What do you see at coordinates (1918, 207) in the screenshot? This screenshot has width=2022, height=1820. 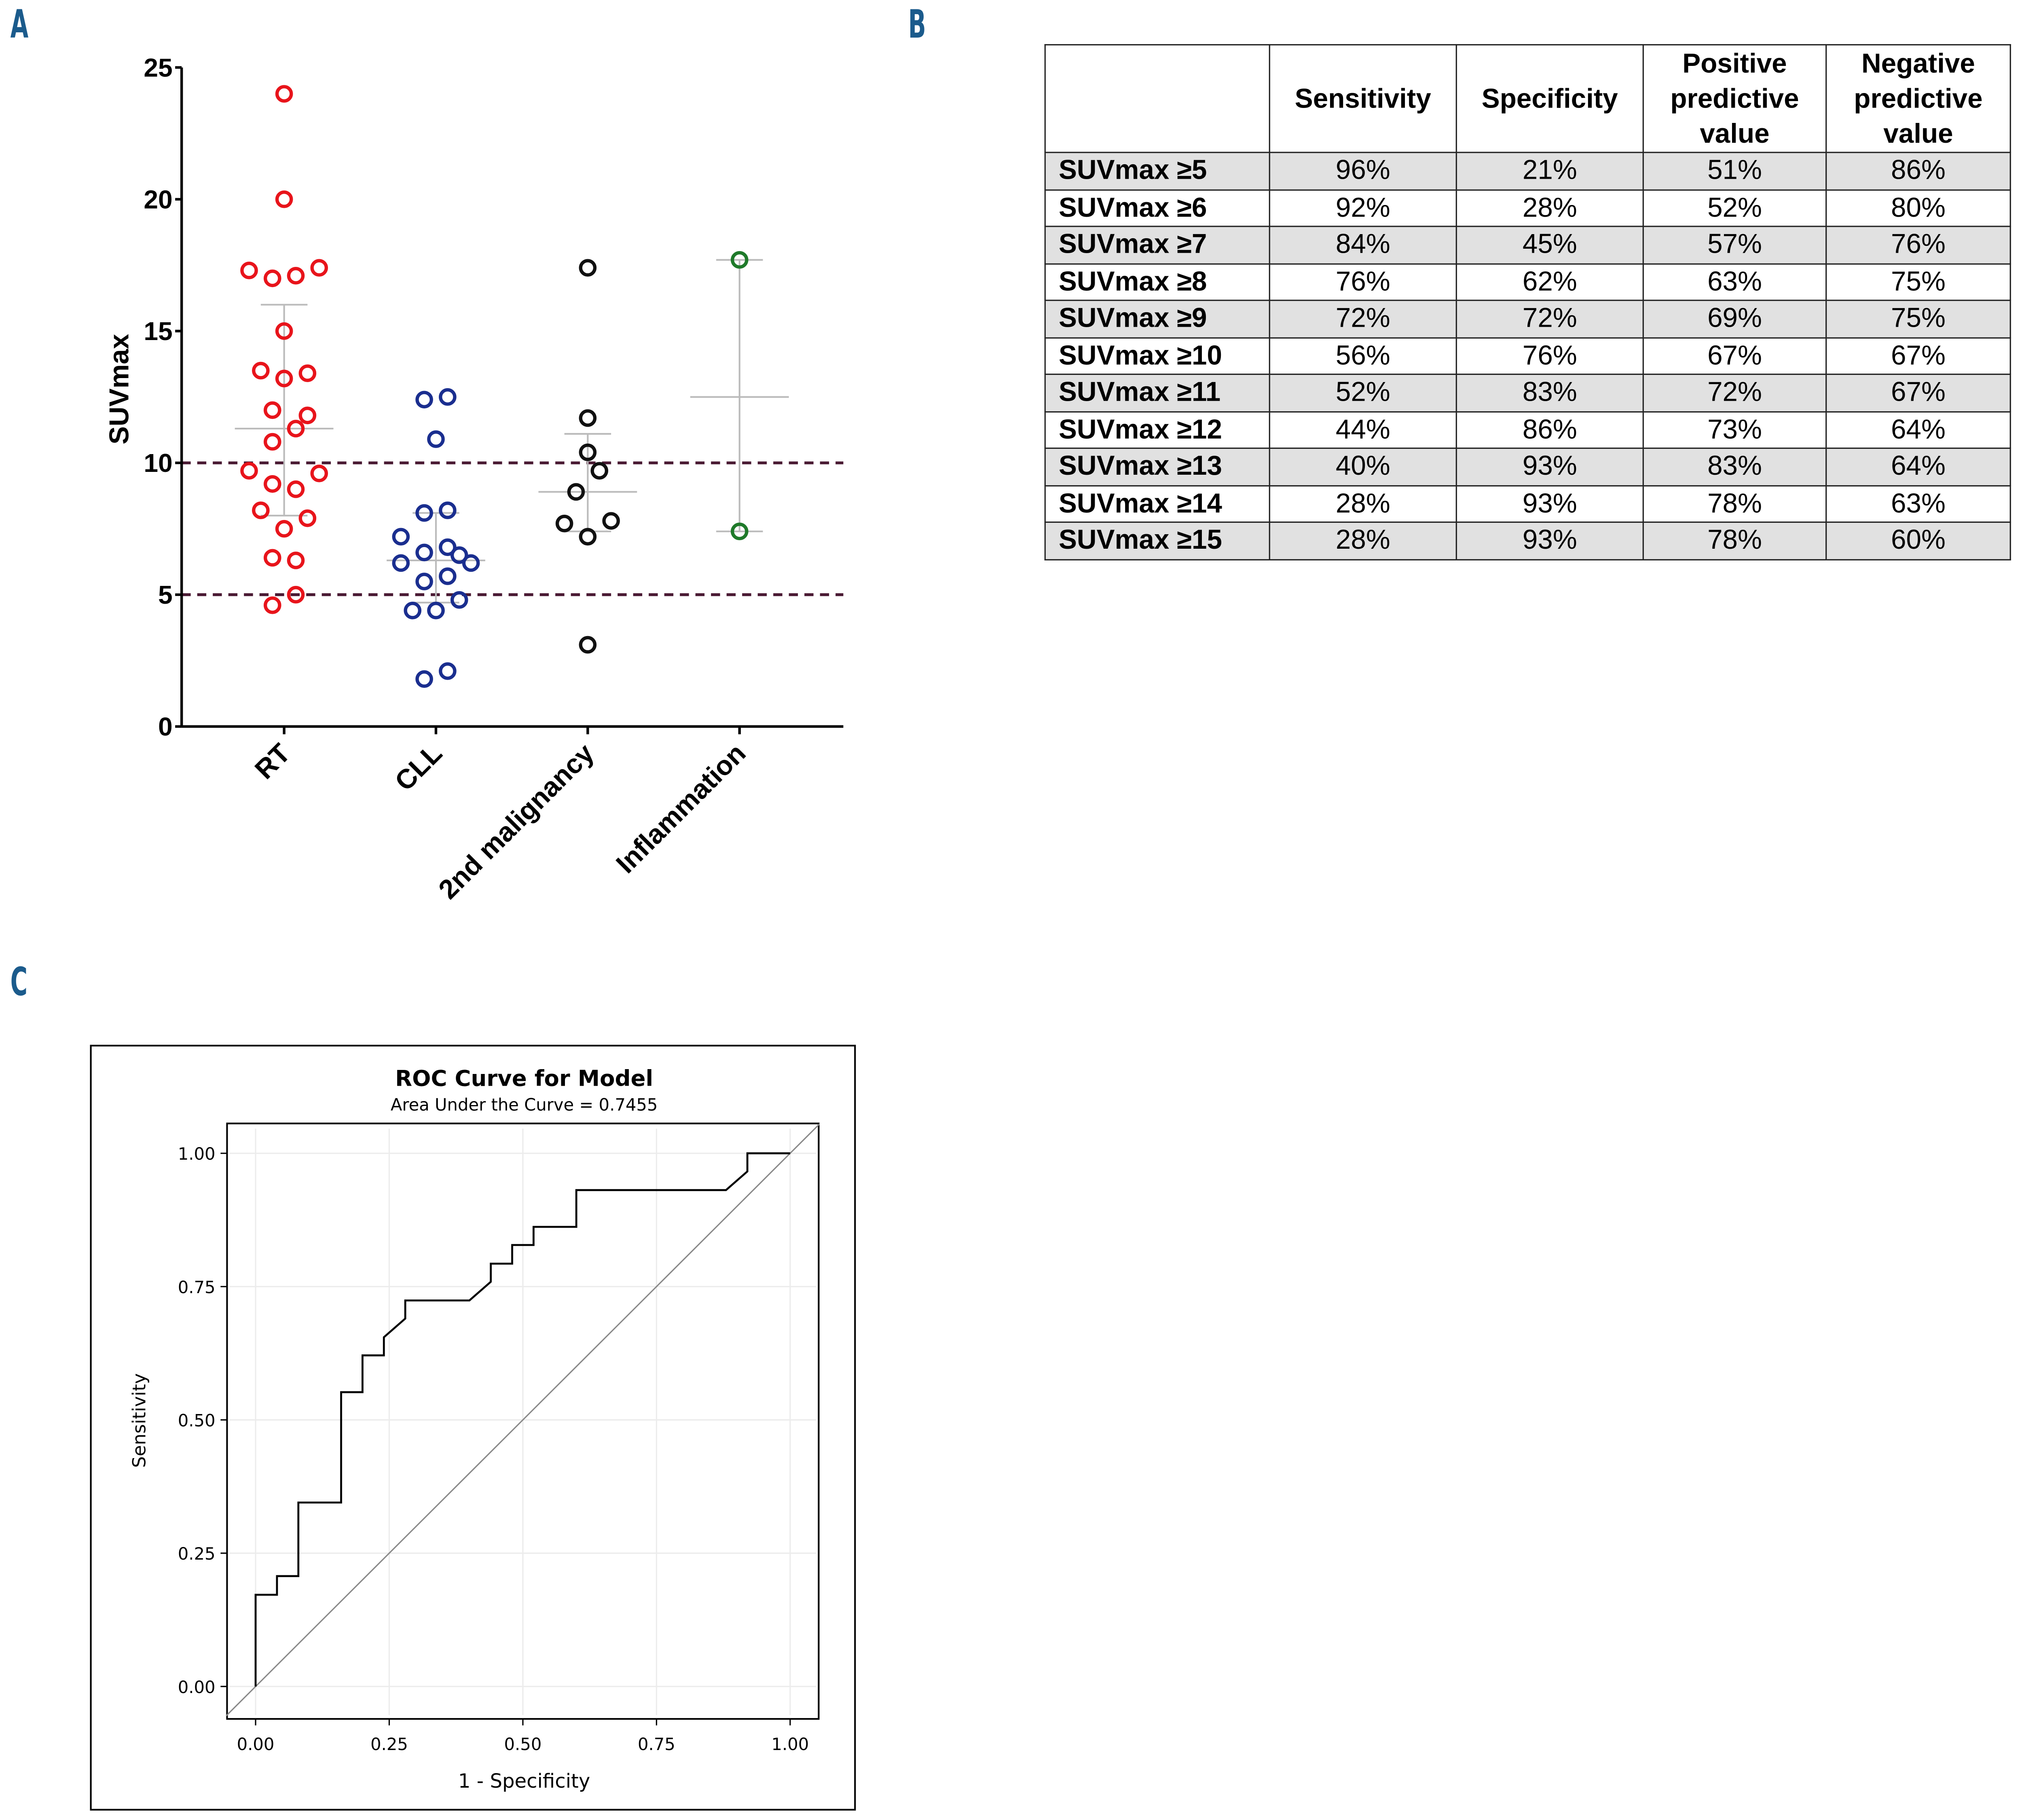 I see `cell-value: 80%` at bounding box center [1918, 207].